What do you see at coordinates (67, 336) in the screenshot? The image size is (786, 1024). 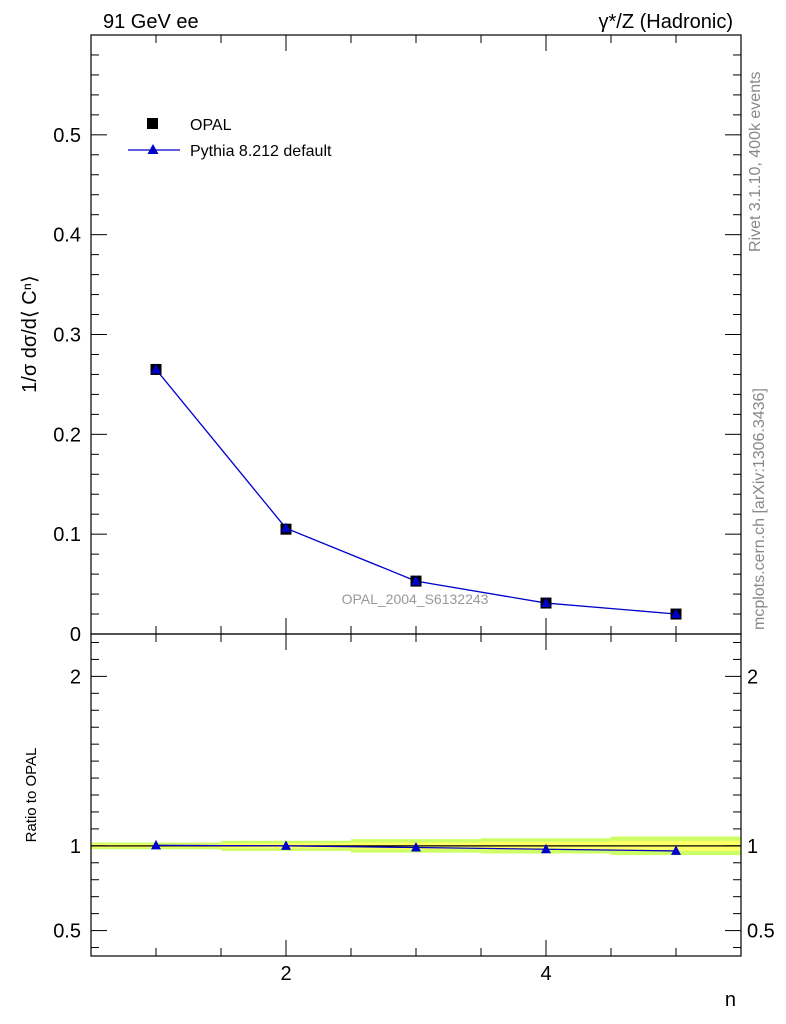 I see `main-y-tick-label: 0.3` at bounding box center [67, 336].